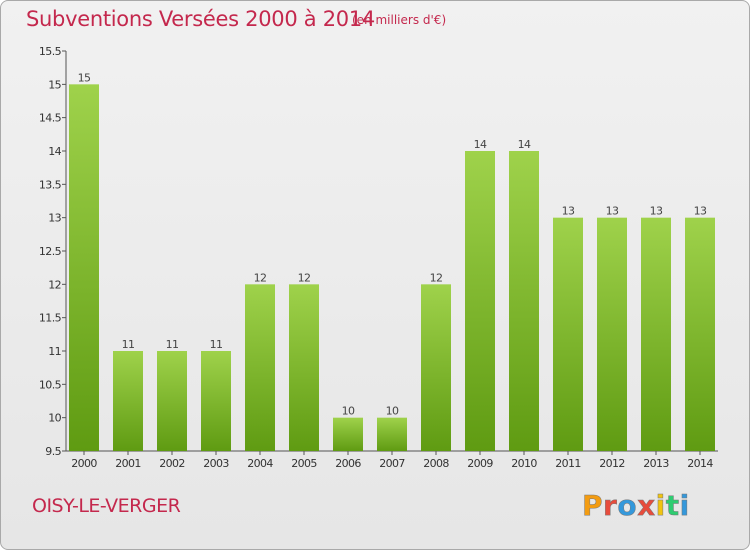 The image size is (750, 550). I want to click on x-tick-label: 2000, so click(84, 463).